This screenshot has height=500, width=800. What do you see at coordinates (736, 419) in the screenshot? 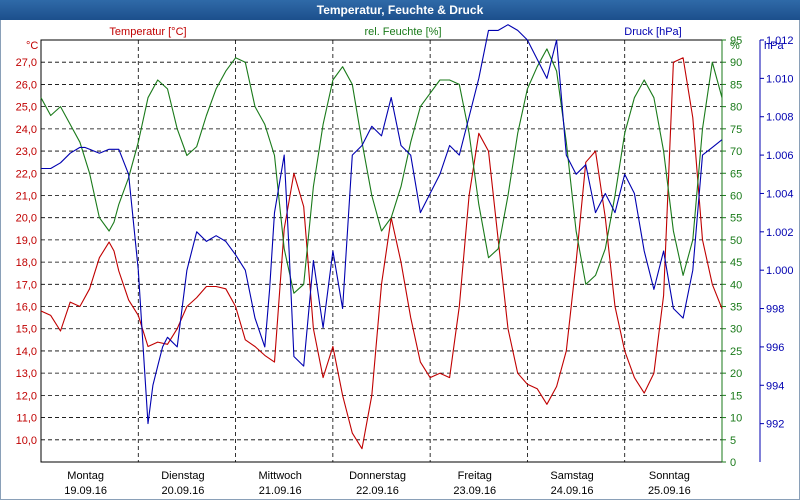
I see `humidity-tick-label: 10` at bounding box center [736, 419].